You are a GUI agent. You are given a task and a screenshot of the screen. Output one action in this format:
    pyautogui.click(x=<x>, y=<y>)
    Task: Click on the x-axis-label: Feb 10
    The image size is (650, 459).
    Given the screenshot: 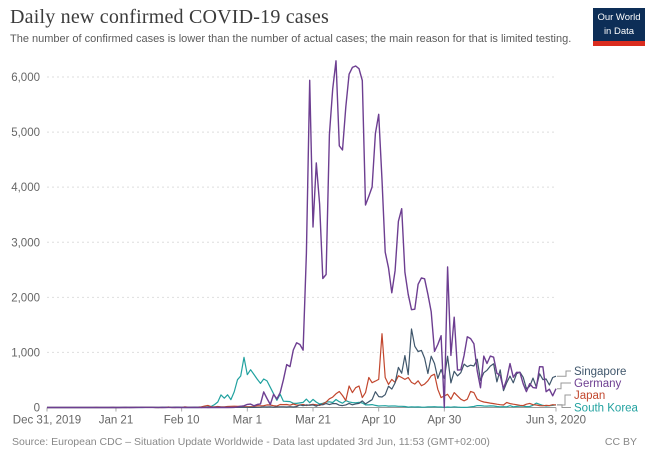 What is the action you would take?
    pyautogui.click(x=182, y=421)
    